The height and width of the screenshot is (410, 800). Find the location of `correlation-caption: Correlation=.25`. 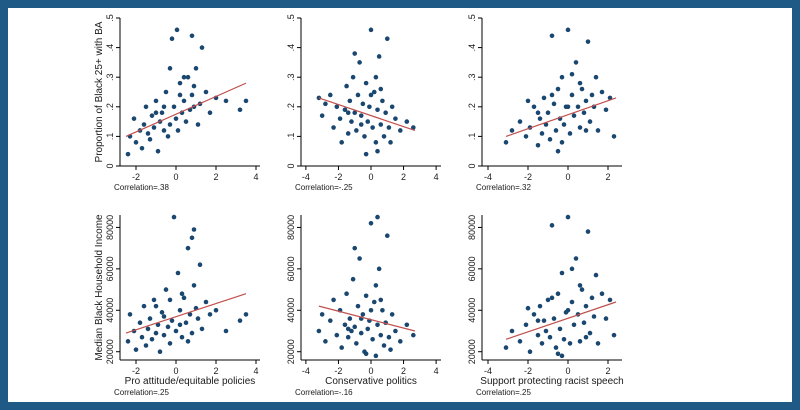

correlation-caption: Correlation=.25 is located at coordinates (141, 392).